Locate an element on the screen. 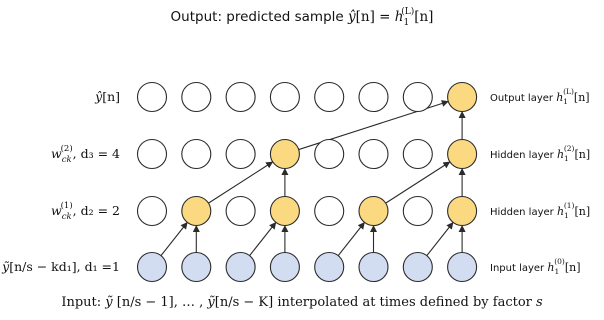 The image size is (604, 320). title-rhs-base: h is located at coordinates (399, 17).